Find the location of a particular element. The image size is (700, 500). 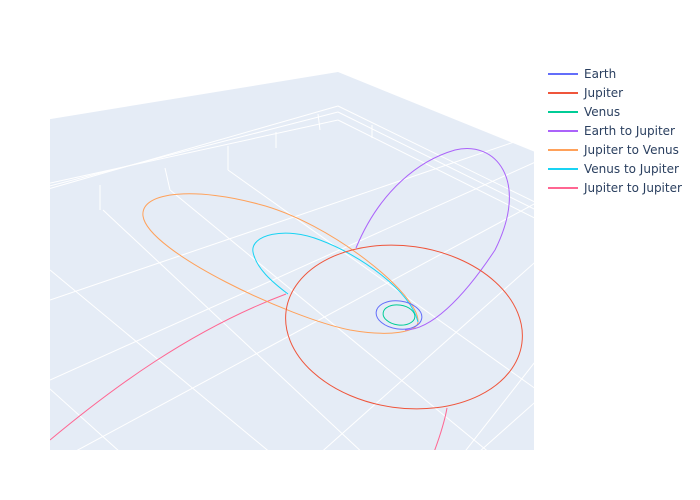

legend-item: Venus to Jupiter is located at coordinates (615, 168).